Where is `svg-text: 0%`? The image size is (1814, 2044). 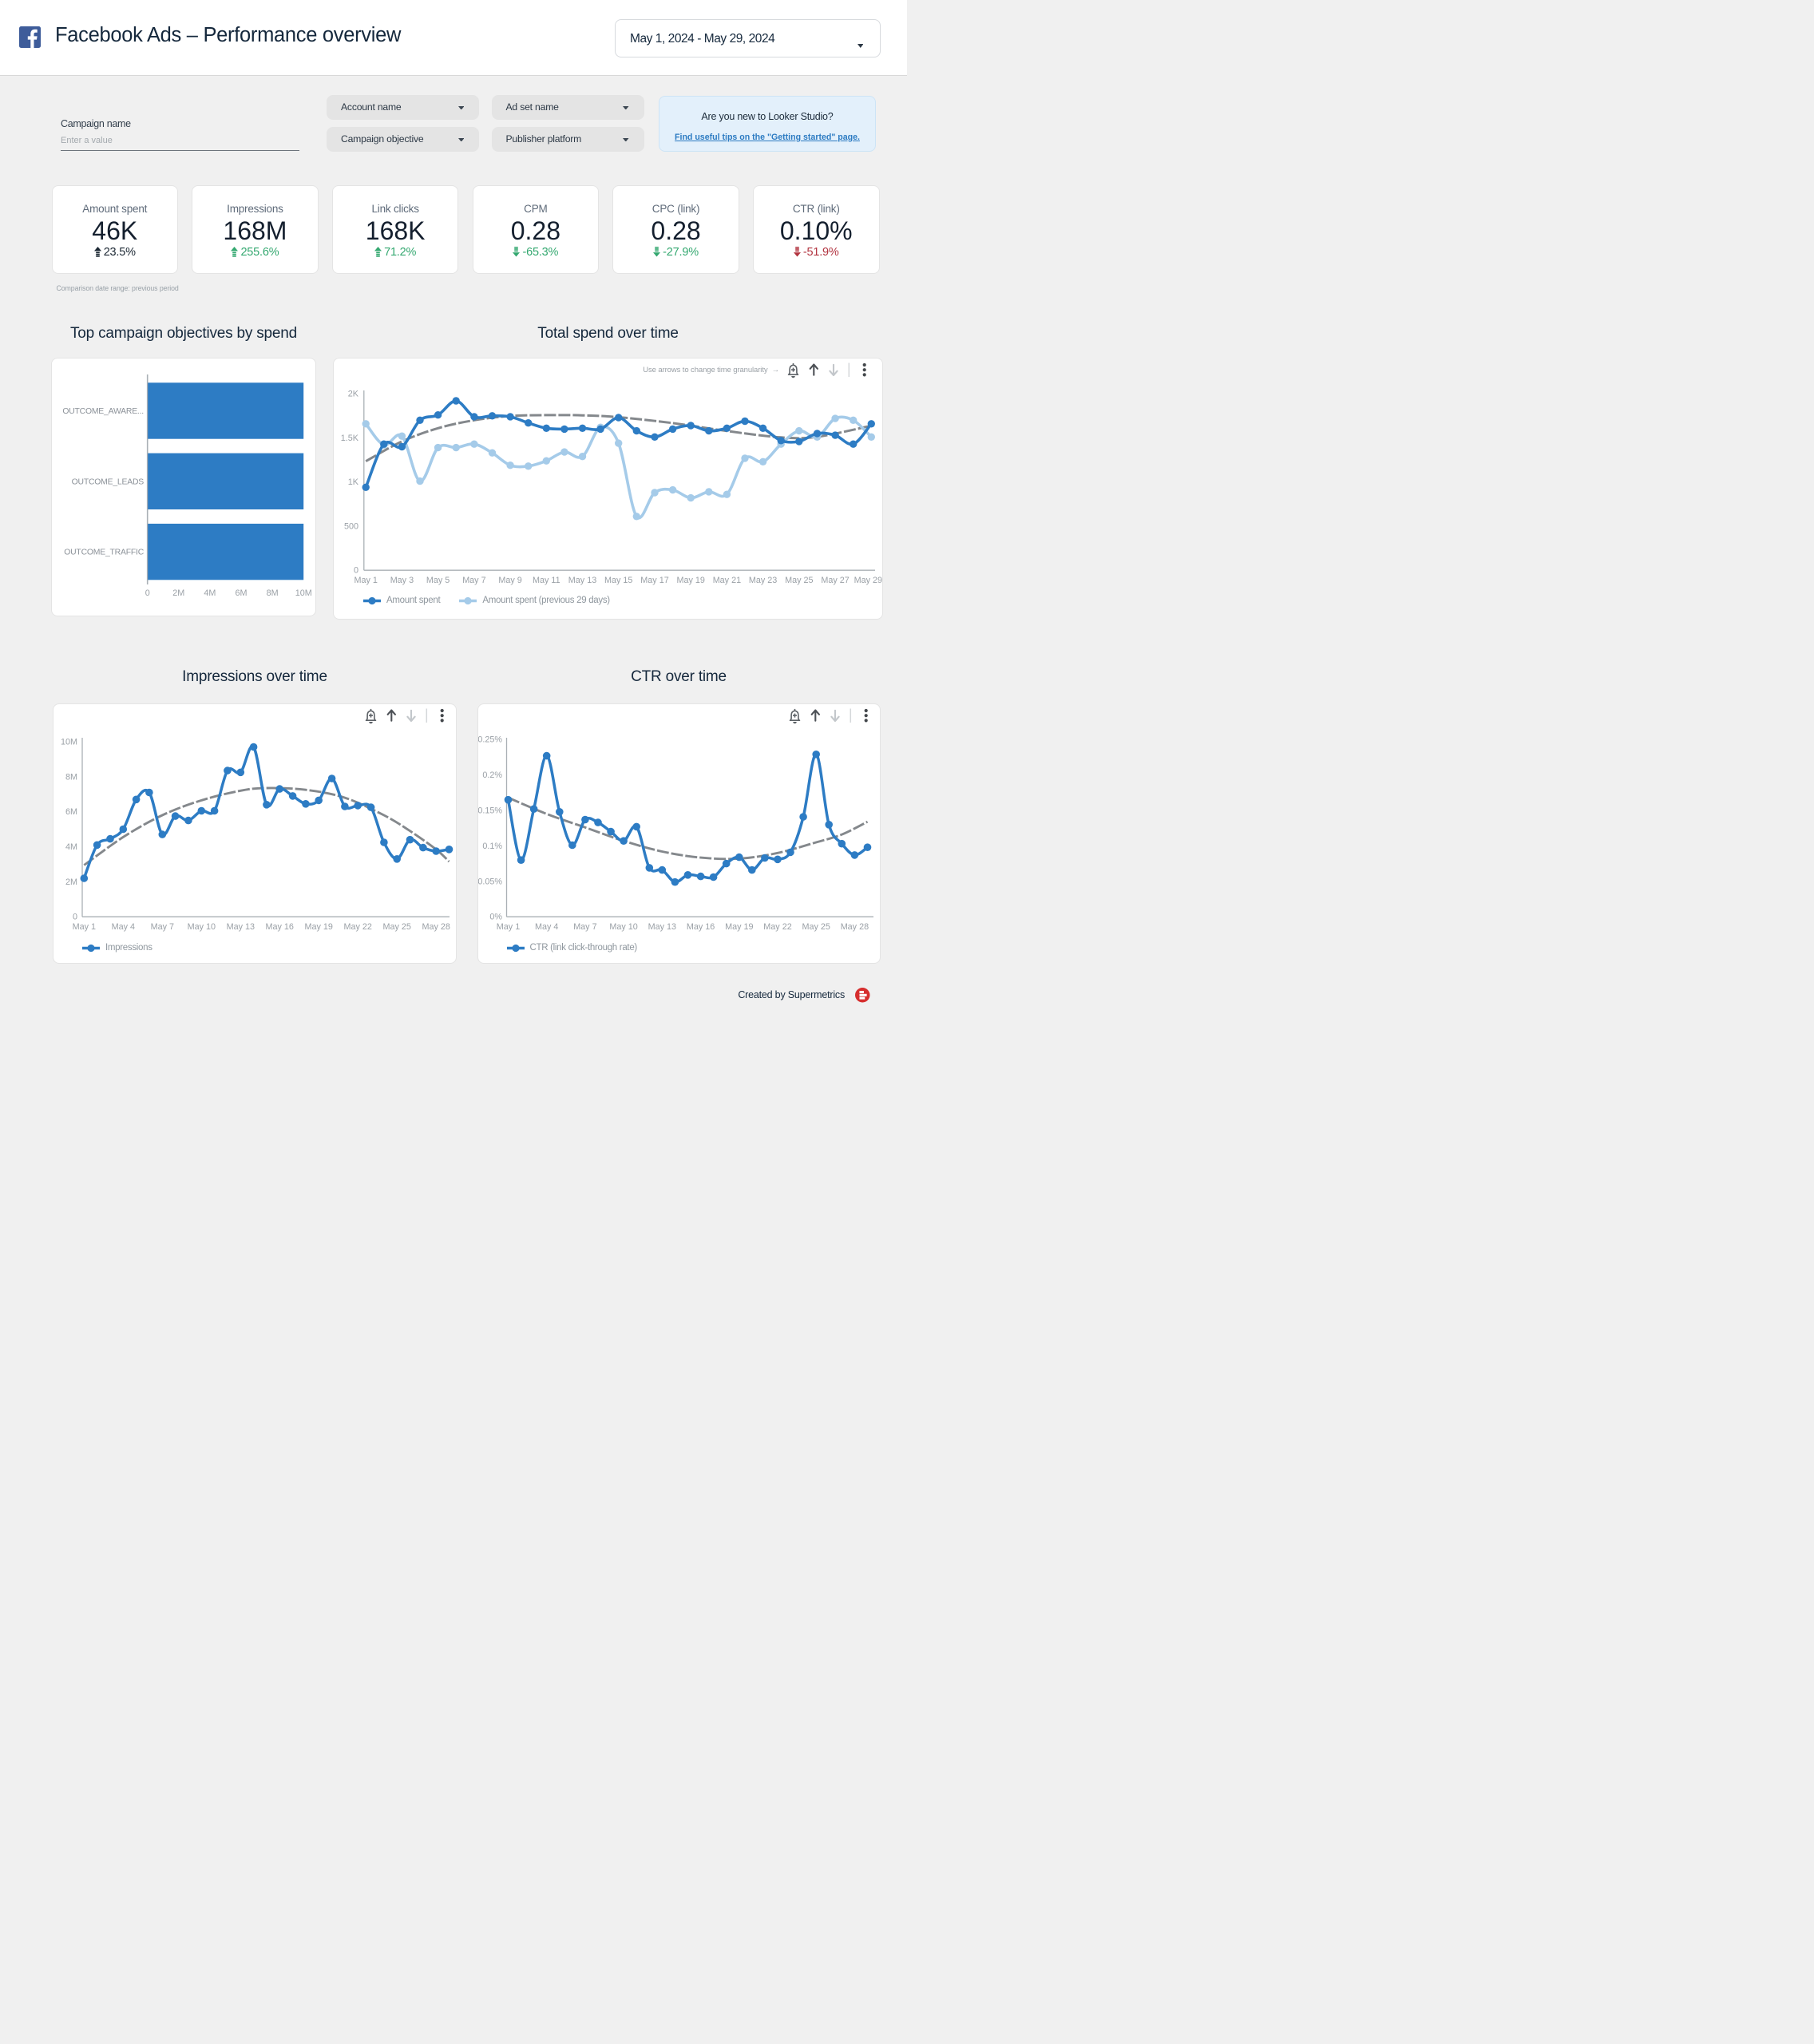
svg-text: 0% is located at coordinates (495, 917).